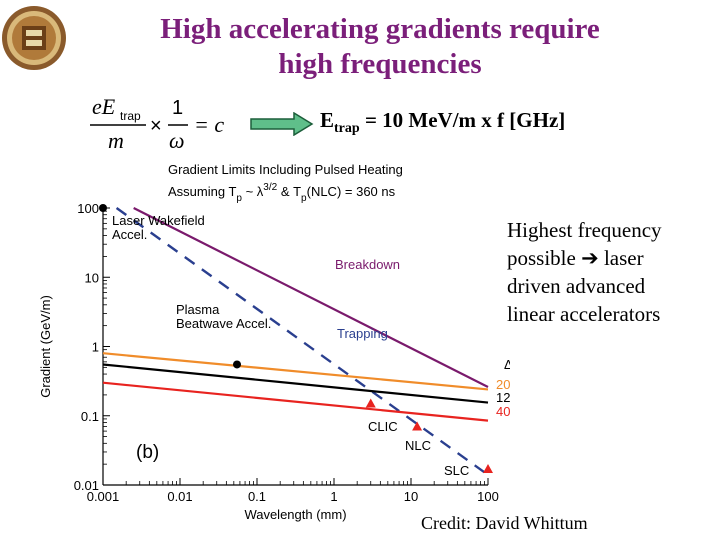  I want to click on y-tick-label: 0.01, so click(86, 485).